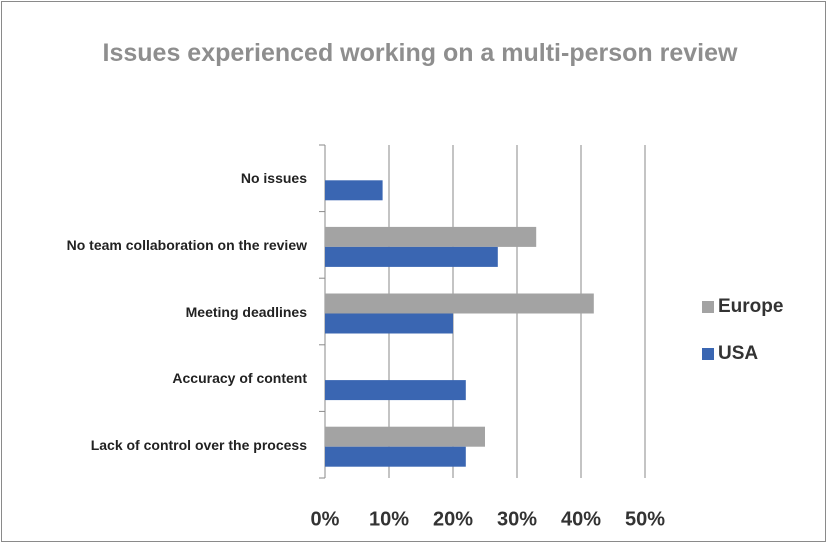  Describe the element at coordinates (273, 178) in the screenshot. I see `y-tick-label: No issues` at that location.